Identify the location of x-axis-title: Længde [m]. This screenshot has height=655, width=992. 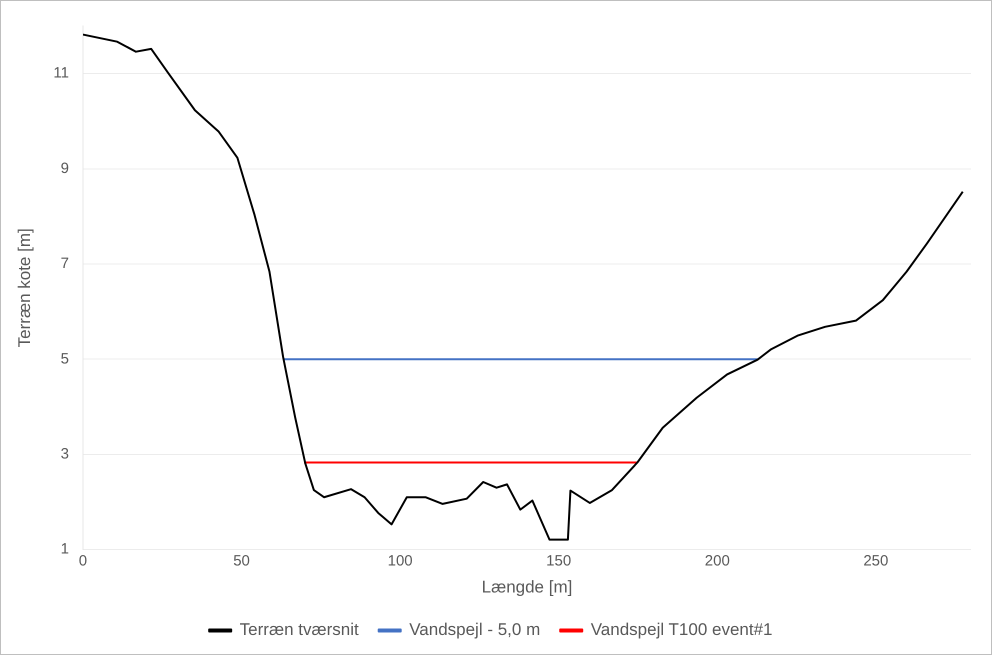
(527, 586).